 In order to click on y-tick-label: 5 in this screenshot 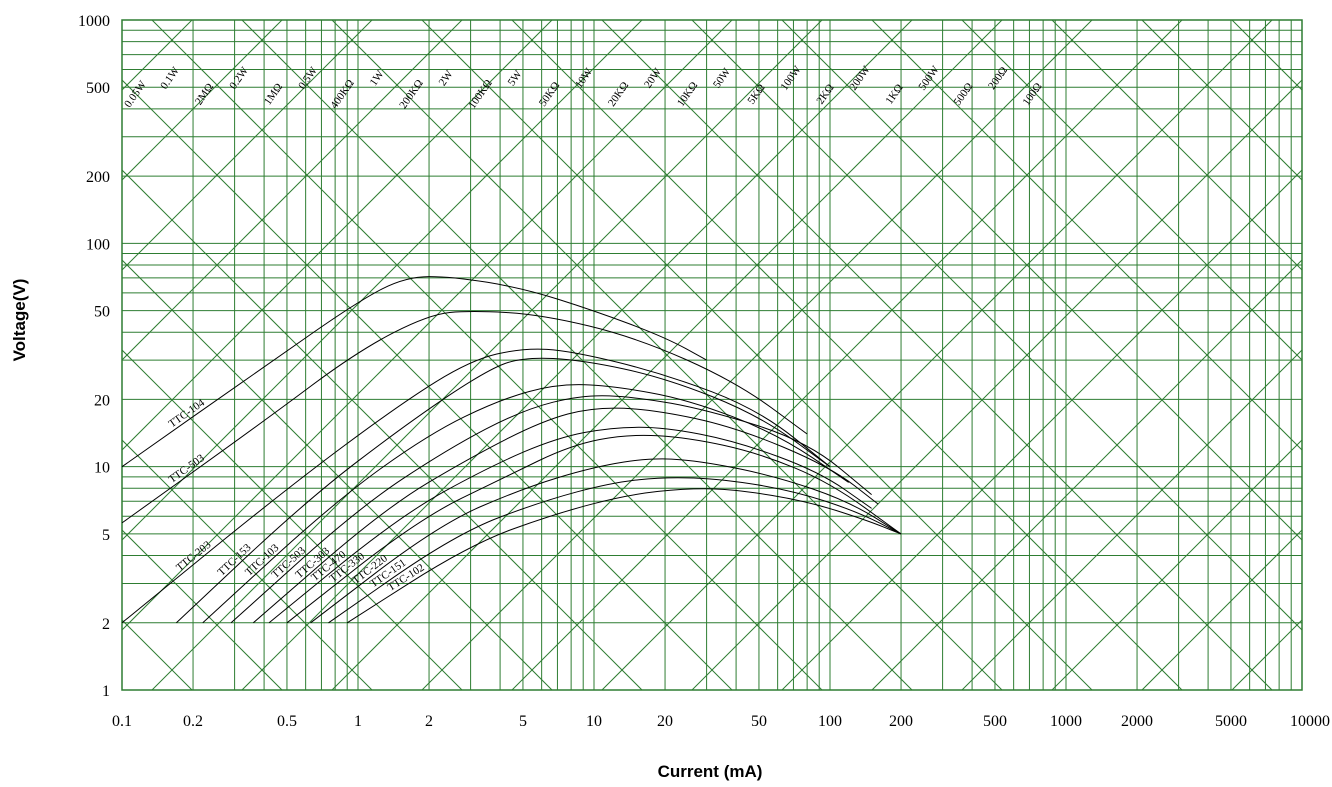, I will do `click(106, 535)`.